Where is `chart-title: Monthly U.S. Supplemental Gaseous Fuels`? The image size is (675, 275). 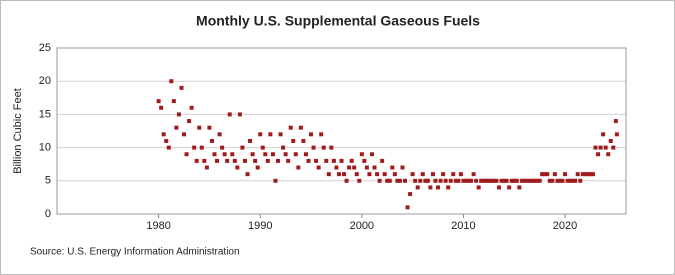
chart-title: Monthly U.S. Supplemental Gaseous Fuels is located at coordinates (338, 21).